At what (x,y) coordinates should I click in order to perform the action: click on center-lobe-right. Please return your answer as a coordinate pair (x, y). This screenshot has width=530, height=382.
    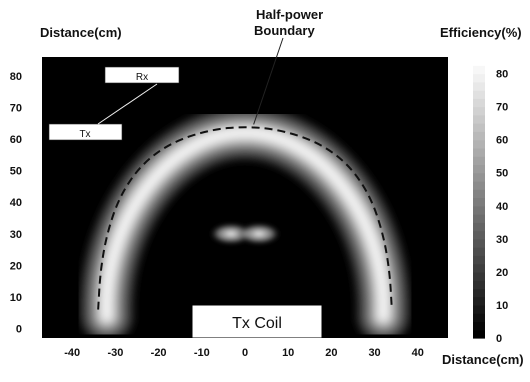
    Looking at the image, I should click on (259, 233).